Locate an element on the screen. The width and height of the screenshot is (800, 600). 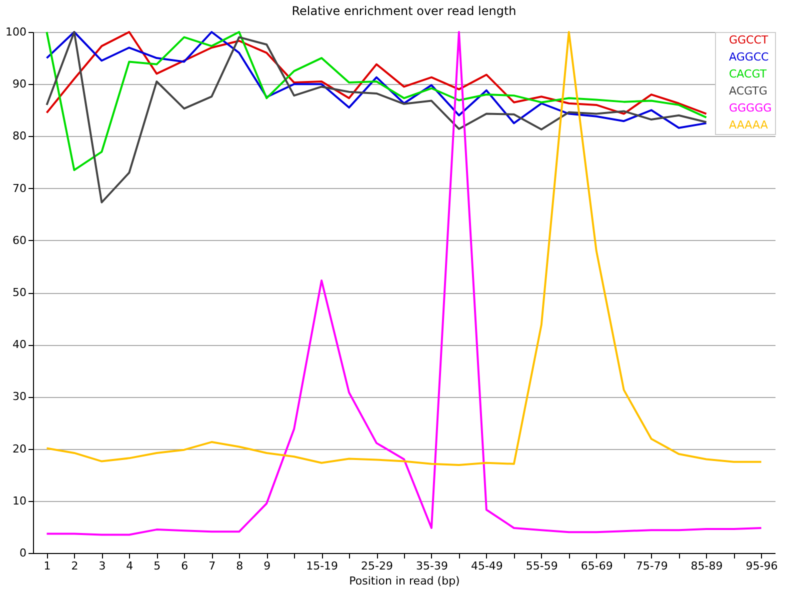
text: CACGT is located at coordinates (748, 74).